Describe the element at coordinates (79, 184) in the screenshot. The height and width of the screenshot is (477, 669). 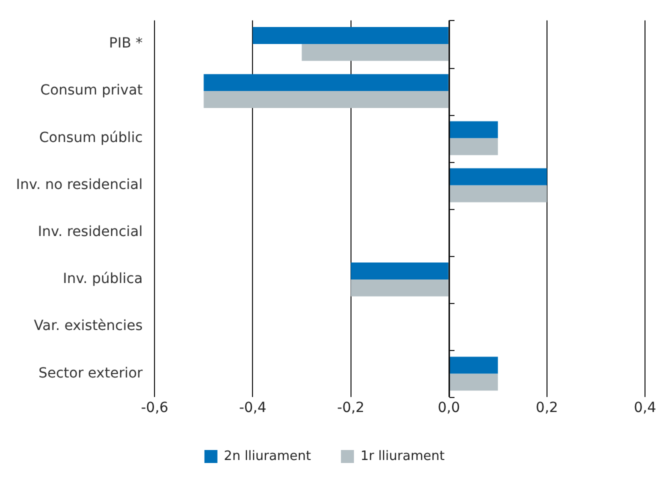
I see `y-tick-label: Inv. no residencial` at that location.